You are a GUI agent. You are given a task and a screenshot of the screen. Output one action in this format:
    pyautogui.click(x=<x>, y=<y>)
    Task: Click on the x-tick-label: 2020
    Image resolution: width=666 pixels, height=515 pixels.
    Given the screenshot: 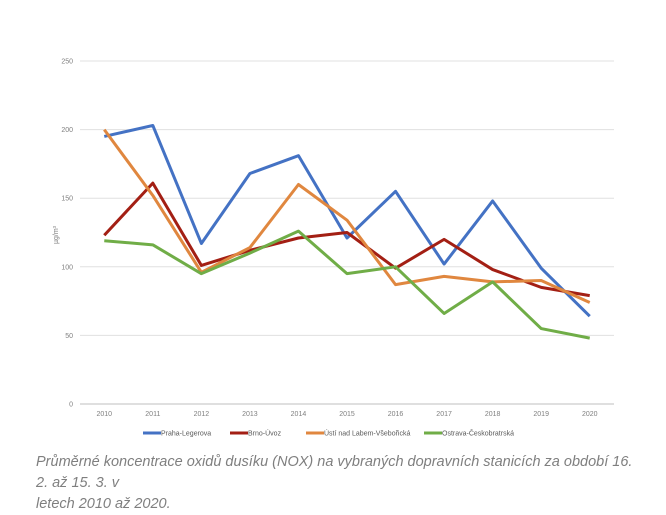 What is the action you would take?
    pyautogui.click(x=590, y=414)
    